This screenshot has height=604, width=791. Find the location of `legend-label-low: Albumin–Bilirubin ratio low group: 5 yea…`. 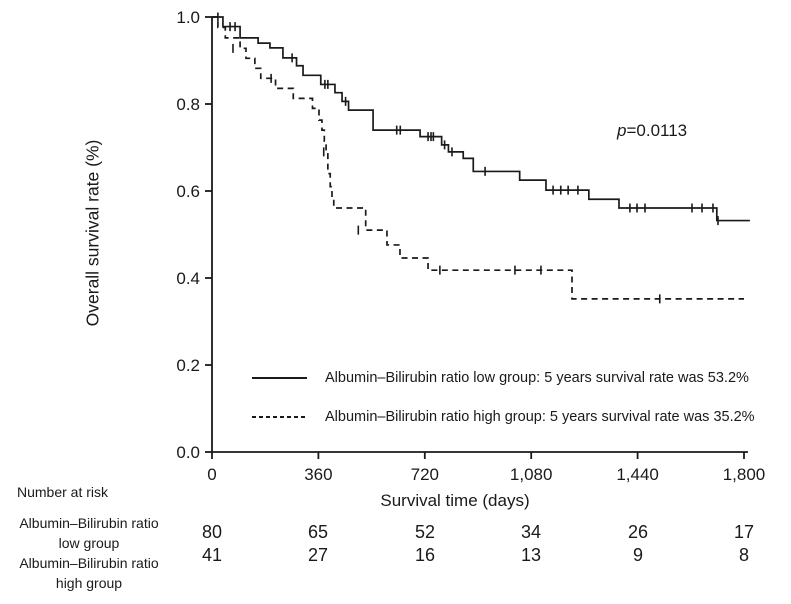

legend-label-low: Albumin–Bilirubin ratio low group: 5 yea… is located at coordinates (537, 377).